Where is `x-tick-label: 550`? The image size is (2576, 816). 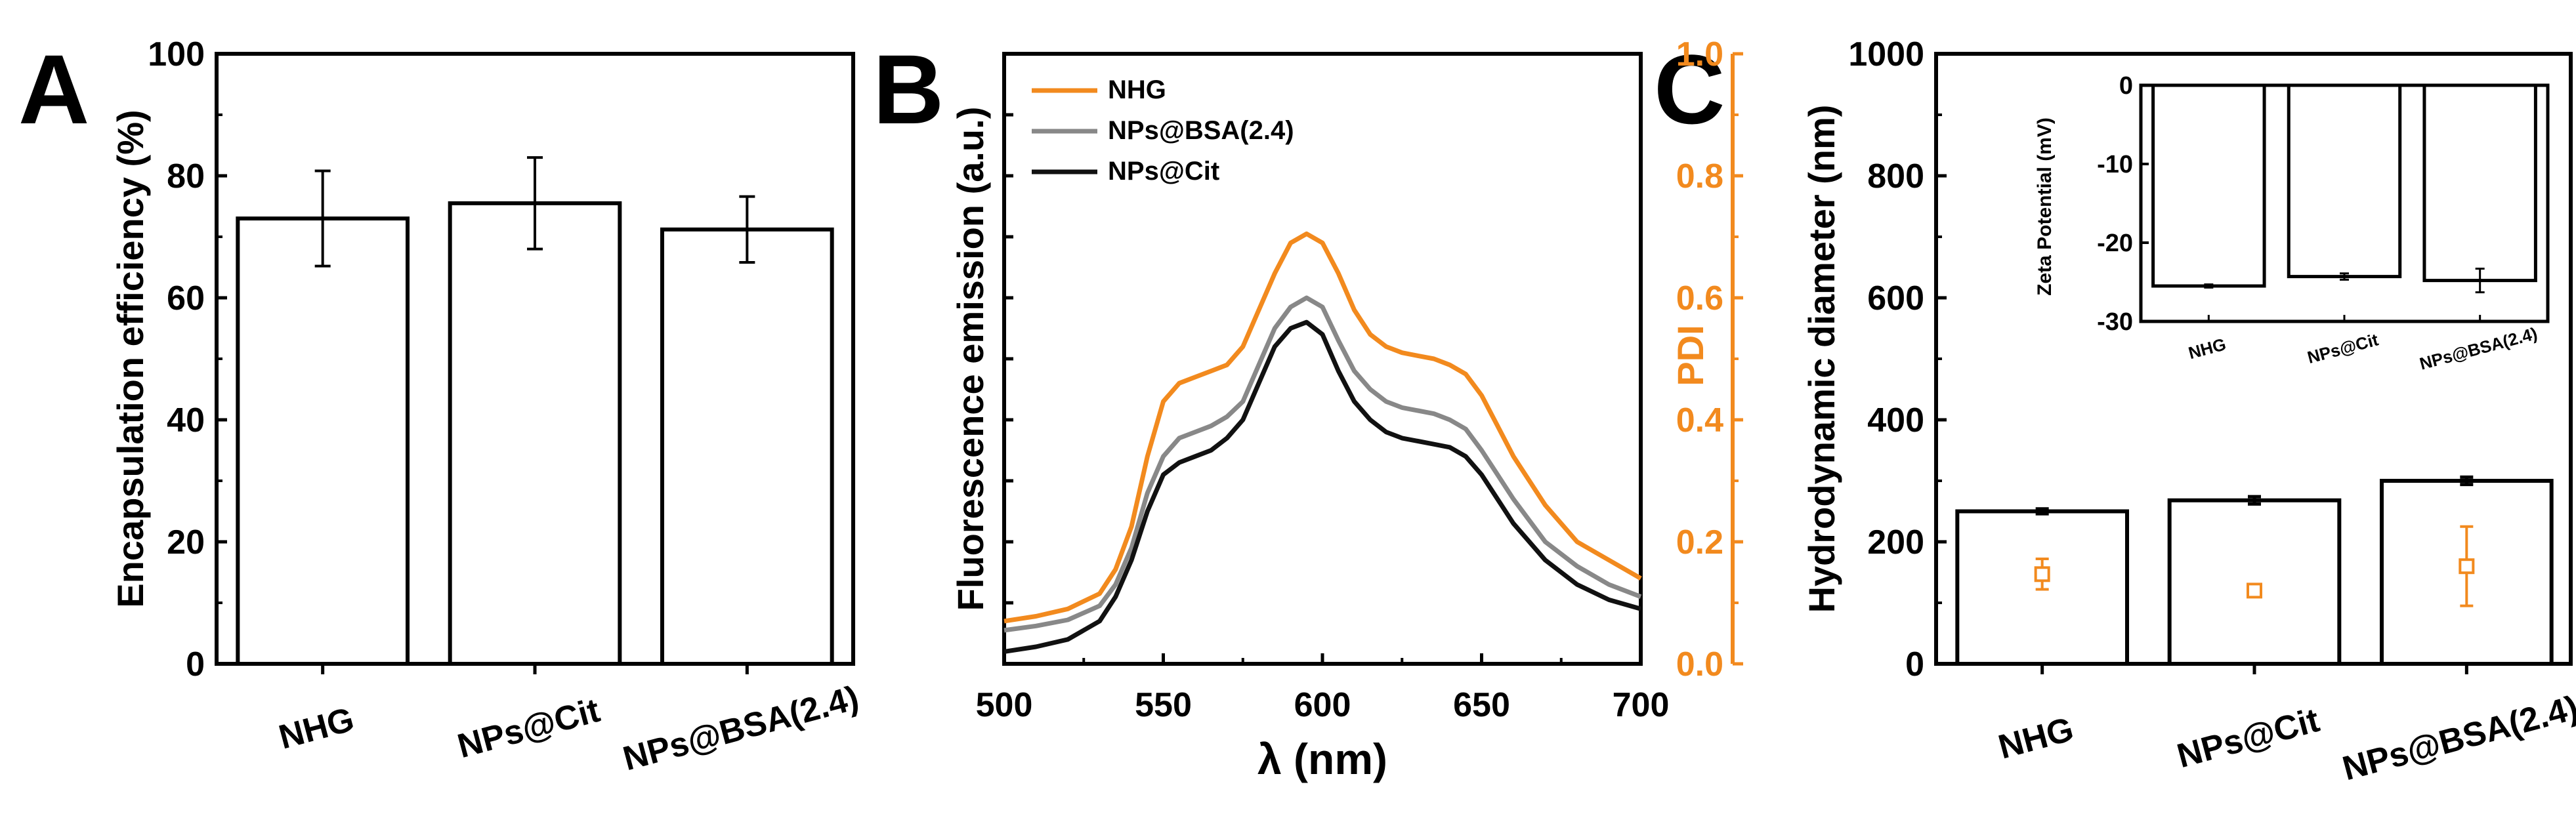 x-tick-label: 550 is located at coordinates (1163, 705).